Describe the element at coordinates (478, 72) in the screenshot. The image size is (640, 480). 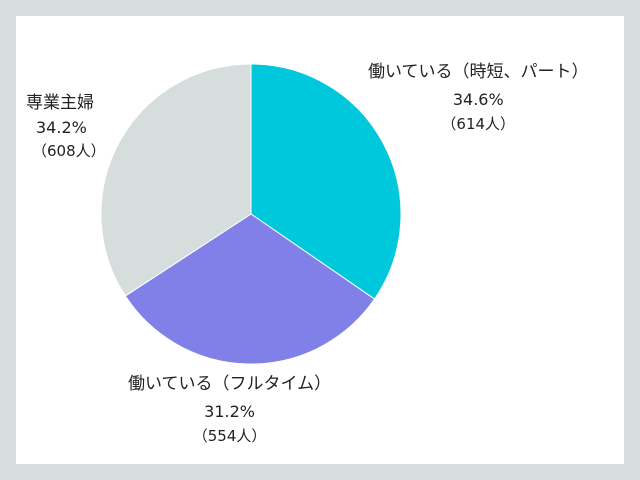
I see `slice-label: 働いている（時短、パート）` at that location.